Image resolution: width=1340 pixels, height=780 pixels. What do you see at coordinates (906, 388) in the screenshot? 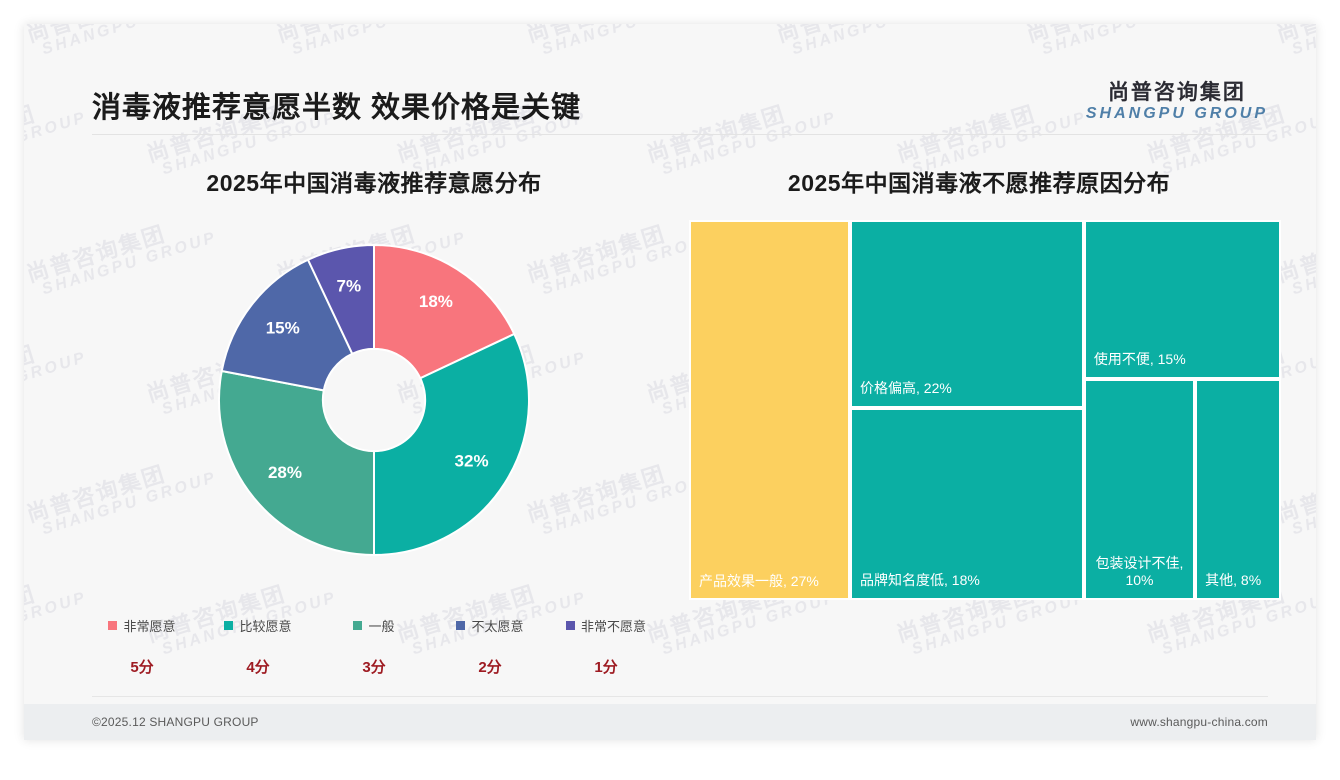
I see `treemap-cell-label: 价格偏高, 22%` at bounding box center [906, 388].